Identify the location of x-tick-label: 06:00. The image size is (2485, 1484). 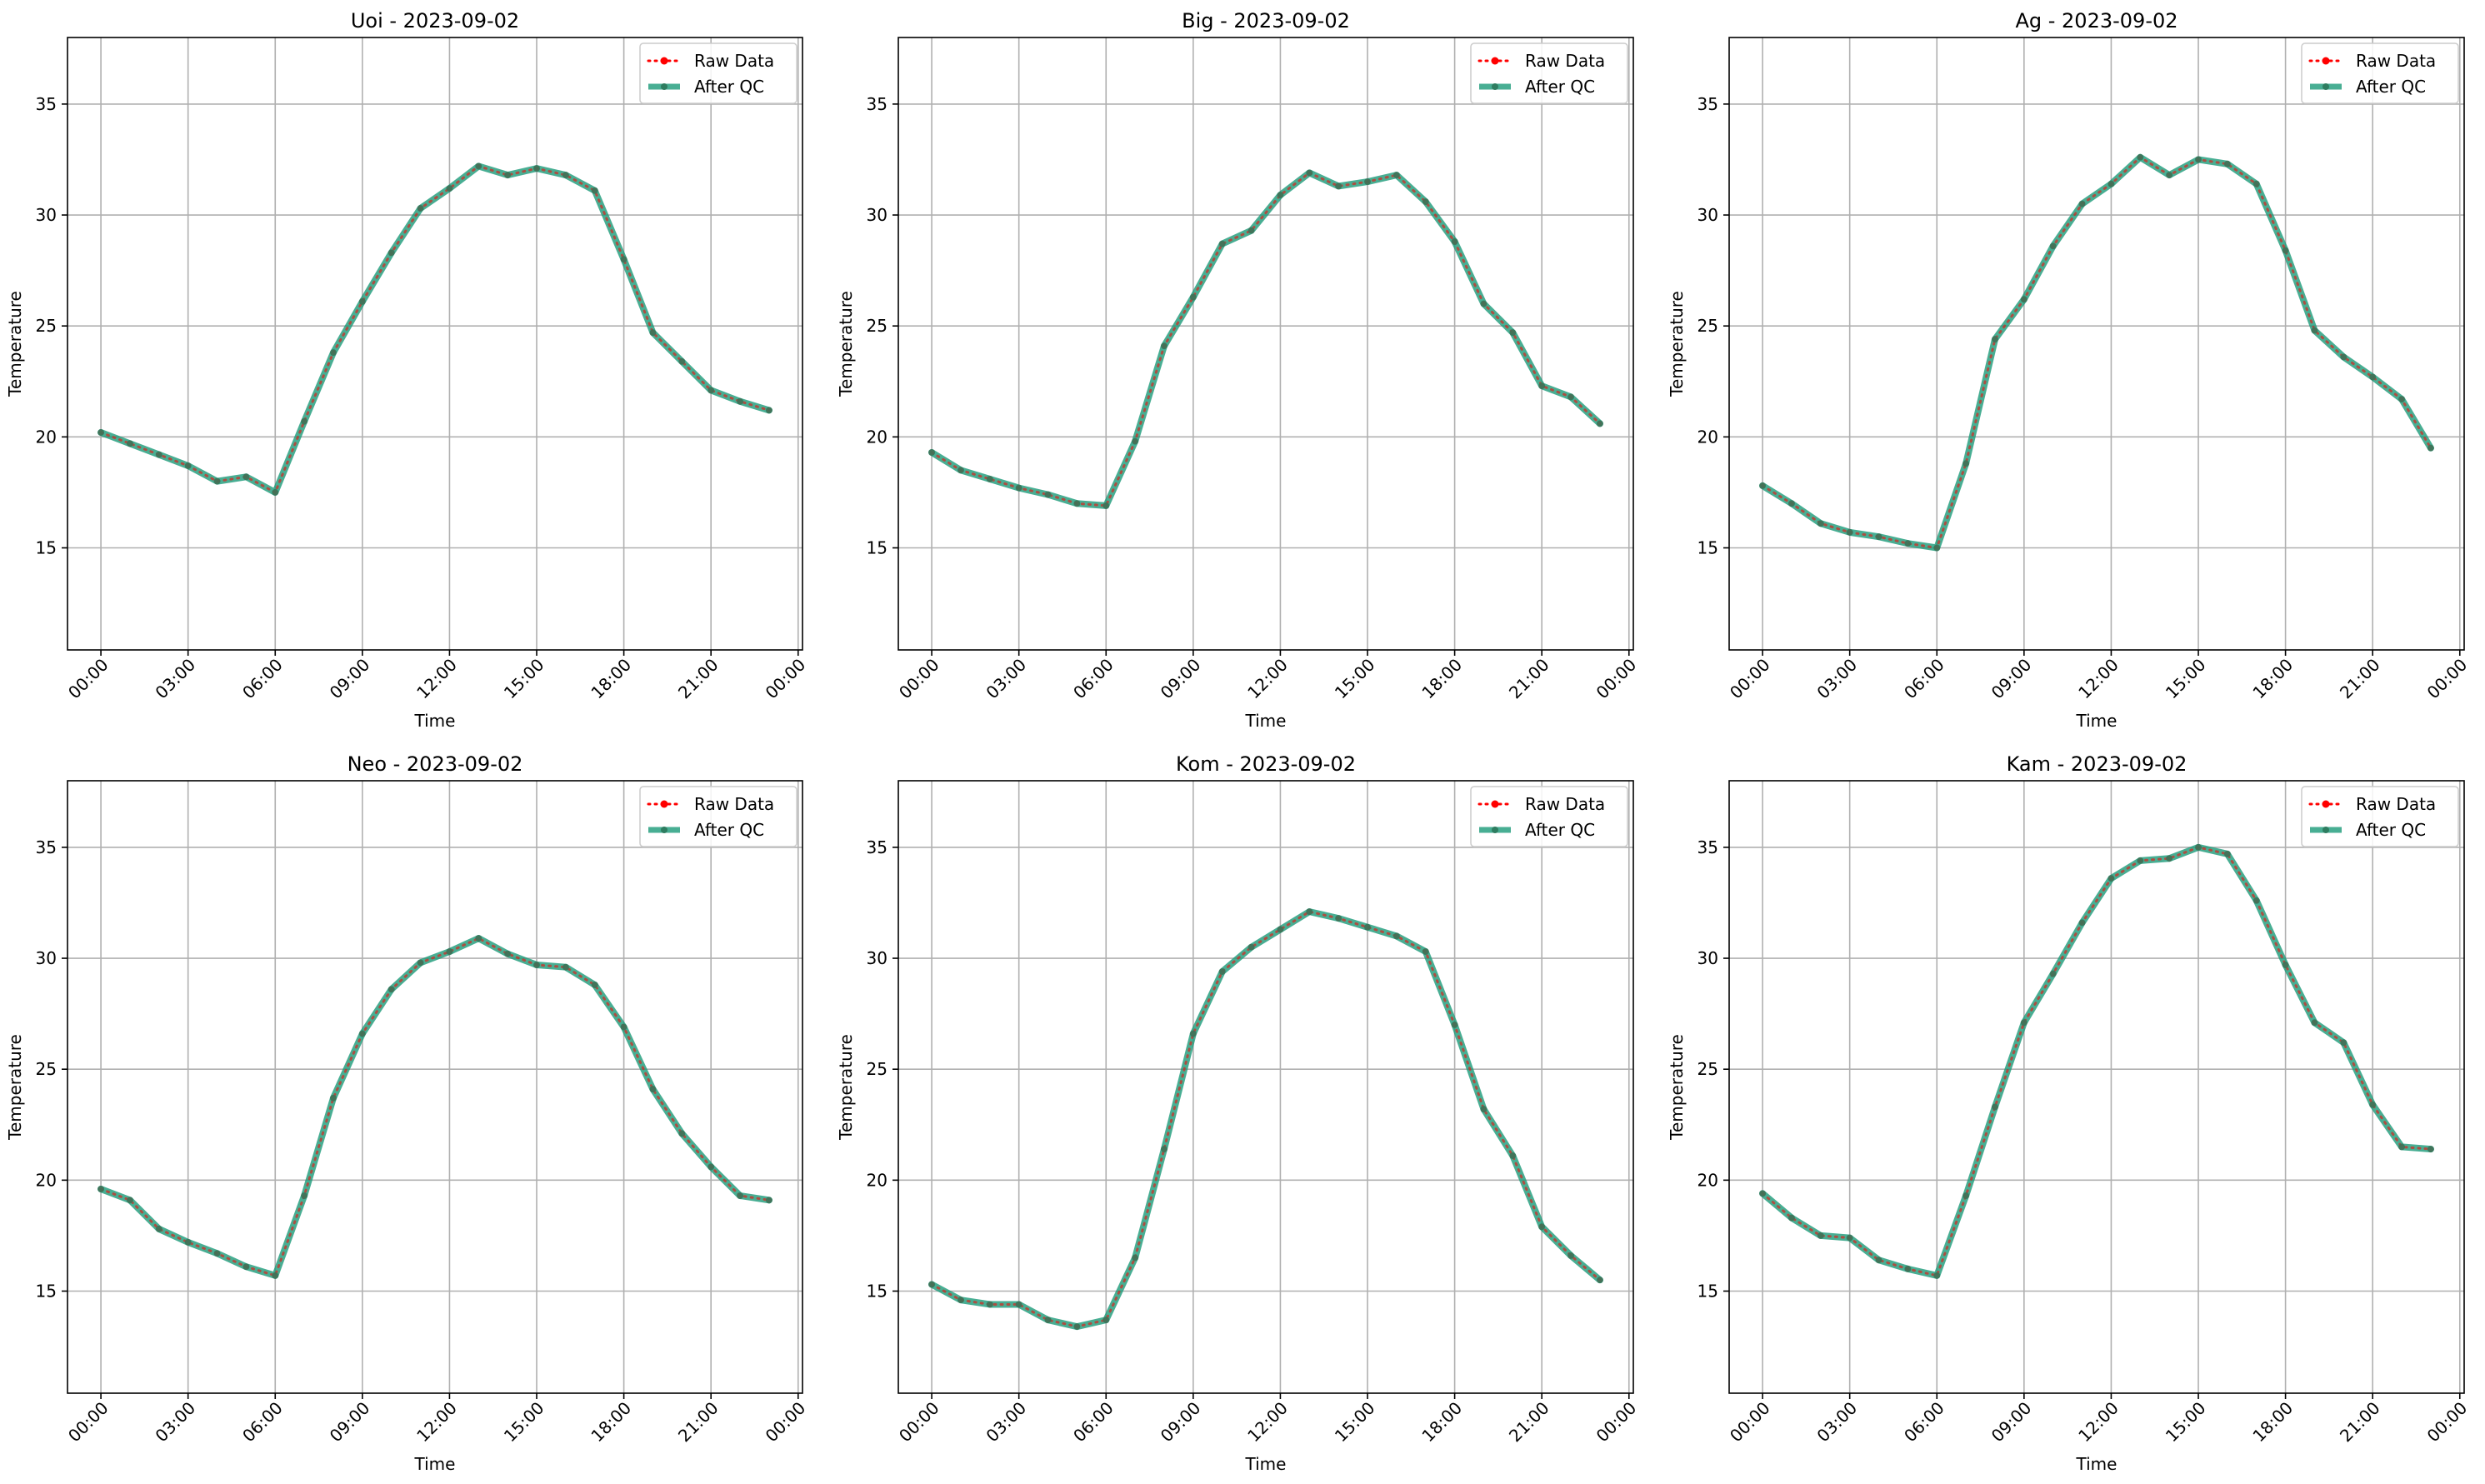
(262, 1422).